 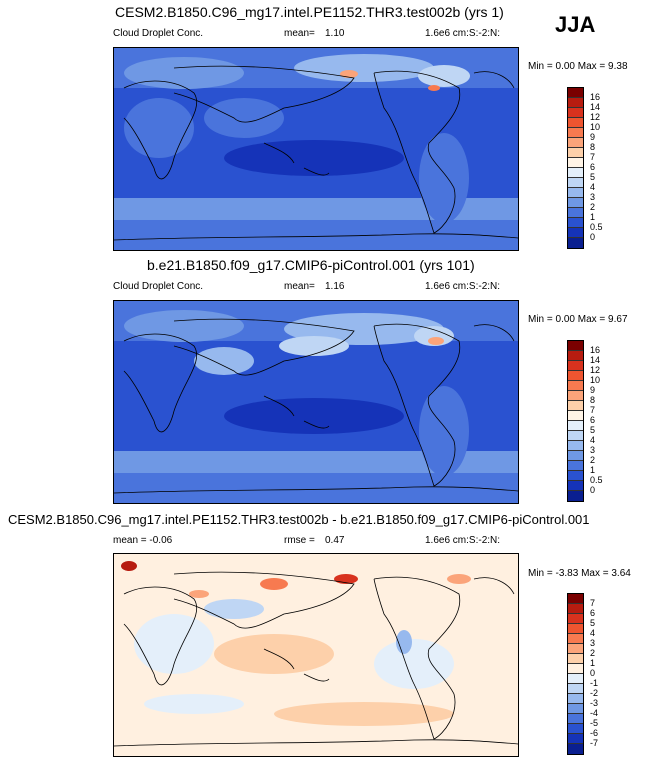 I want to click on panel-1-variable-label: Cloud Droplet Conc., so click(x=158, y=33).